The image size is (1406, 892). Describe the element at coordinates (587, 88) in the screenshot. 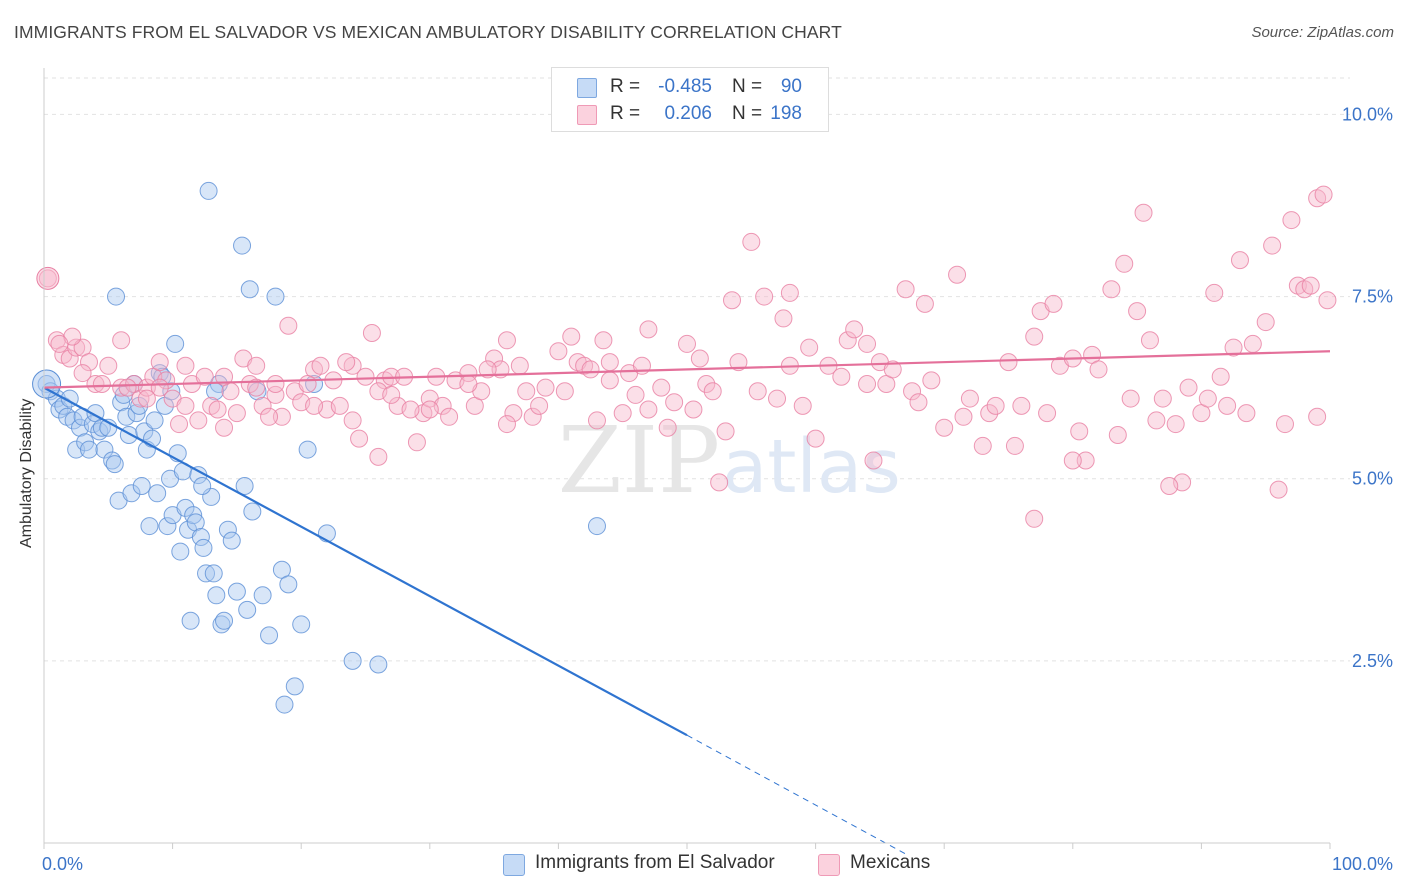

I see `stats-swatch-el-salvador` at that location.